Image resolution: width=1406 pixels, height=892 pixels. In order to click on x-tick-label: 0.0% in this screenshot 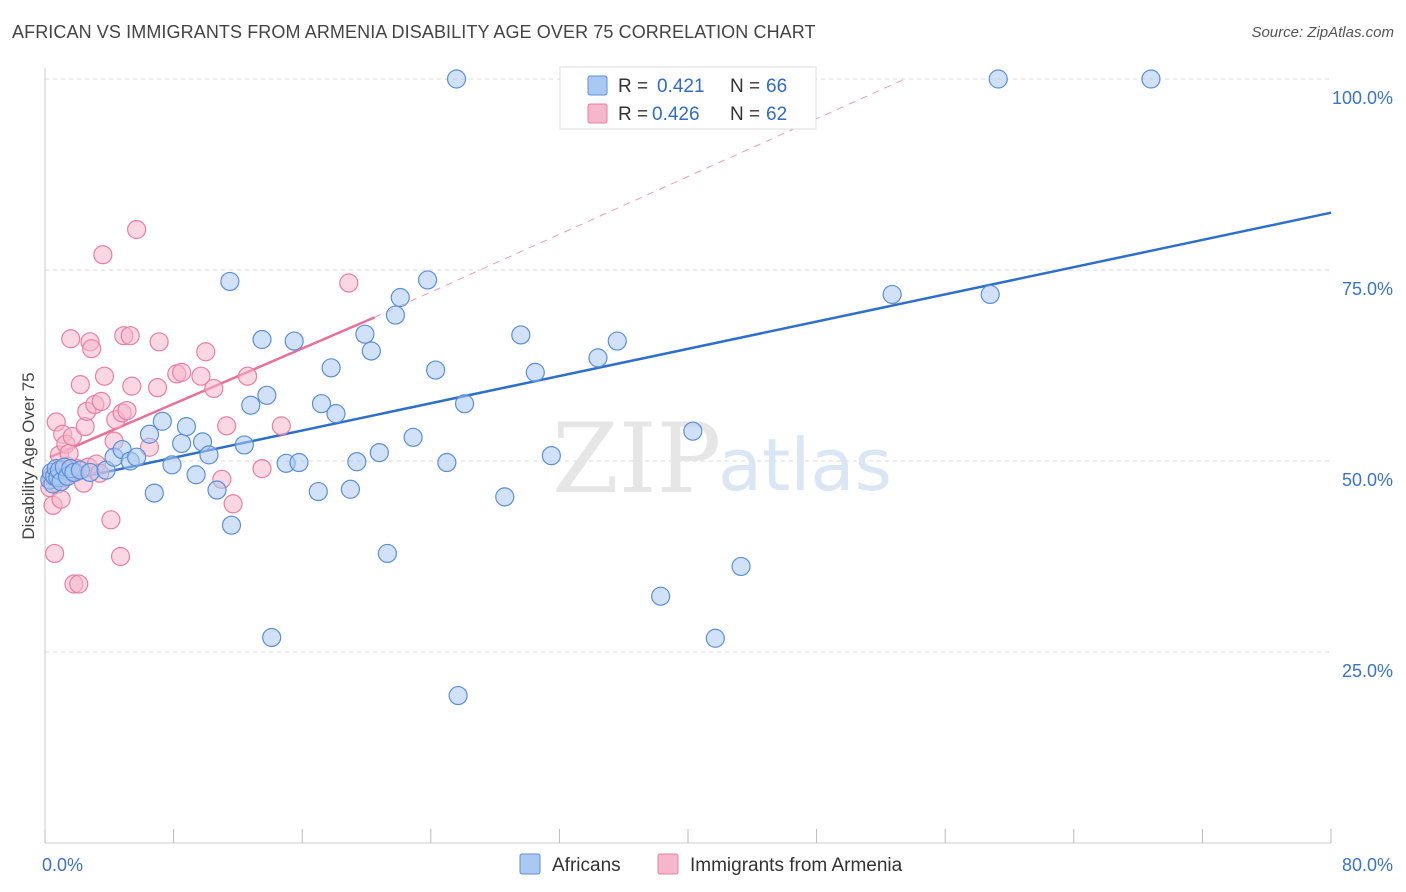, I will do `click(62, 865)`.